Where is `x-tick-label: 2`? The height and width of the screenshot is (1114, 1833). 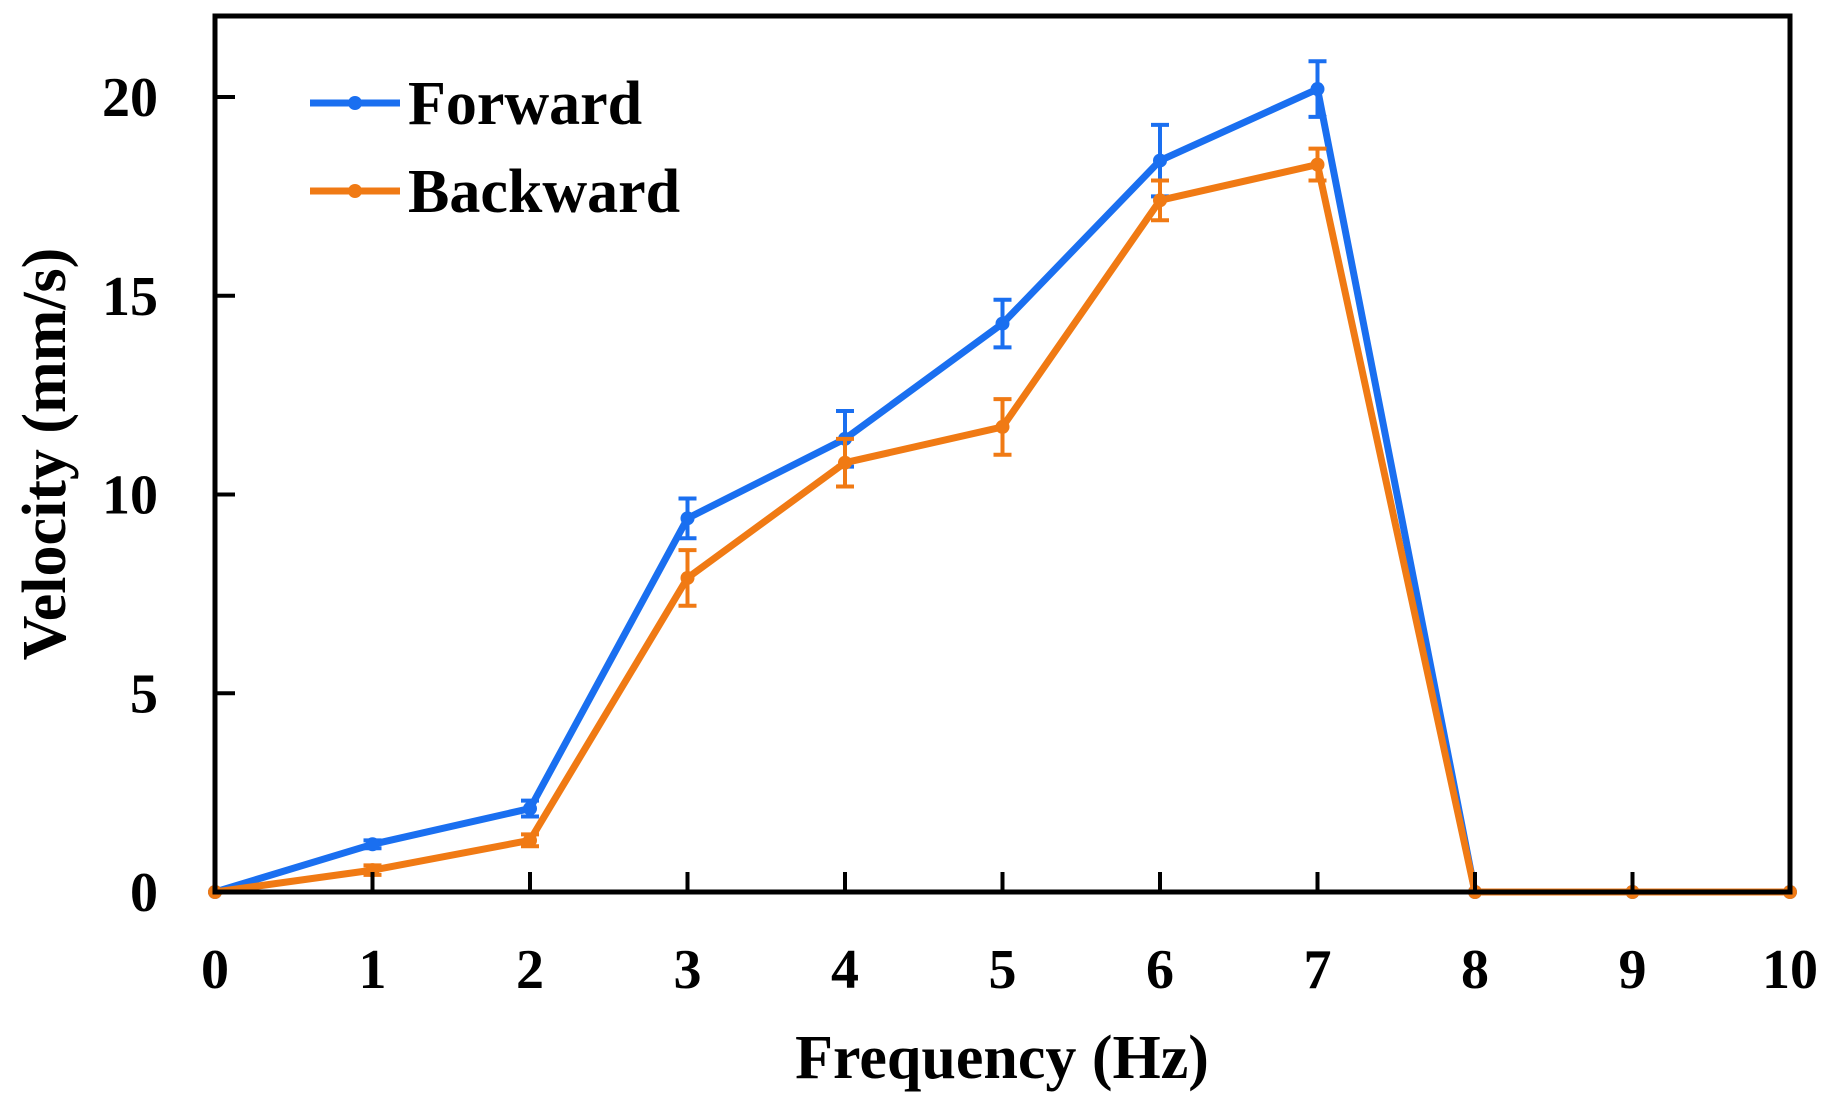
x-tick-label: 2 is located at coordinates (530, 970).